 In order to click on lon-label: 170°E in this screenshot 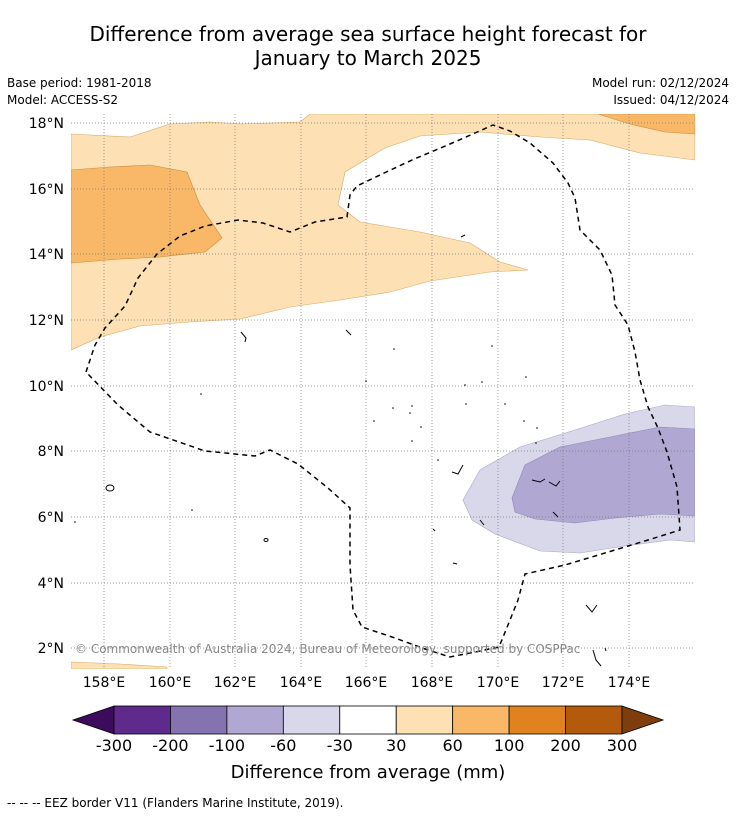, I will do `click(498, 683)`.